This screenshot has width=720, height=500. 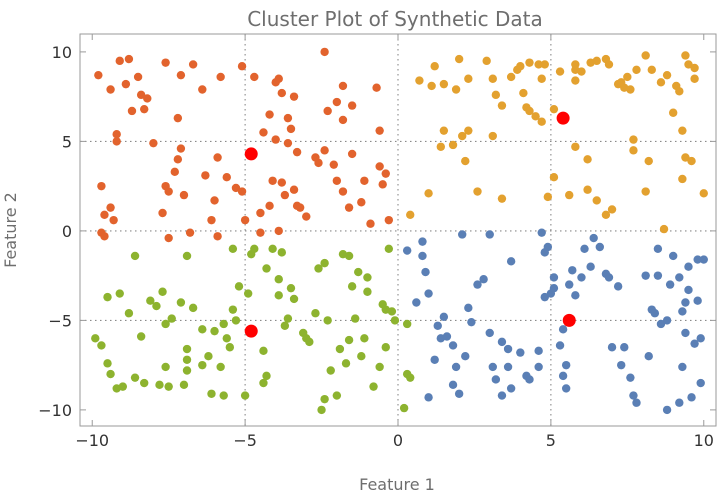 What do you see at coordinates (67, 141) in the screenshot?
I see `y-tick-label: 5` at bounding box center [67, 141].